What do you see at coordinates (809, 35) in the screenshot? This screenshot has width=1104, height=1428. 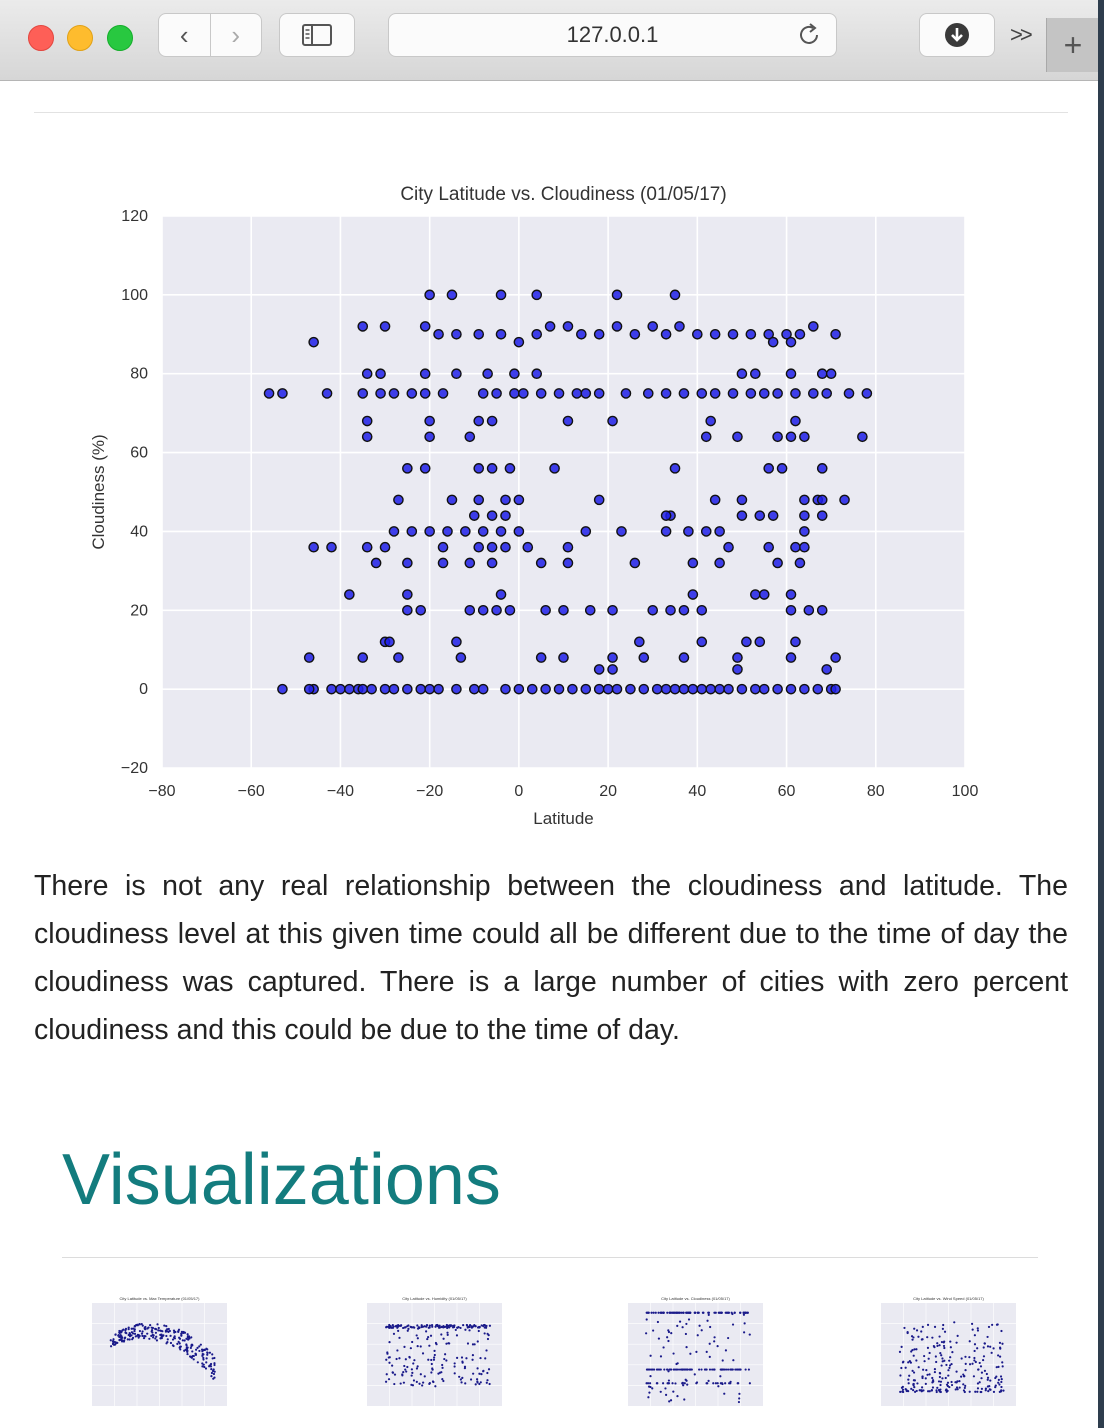 I see `reload-icon` at bounding box center [809, 35].